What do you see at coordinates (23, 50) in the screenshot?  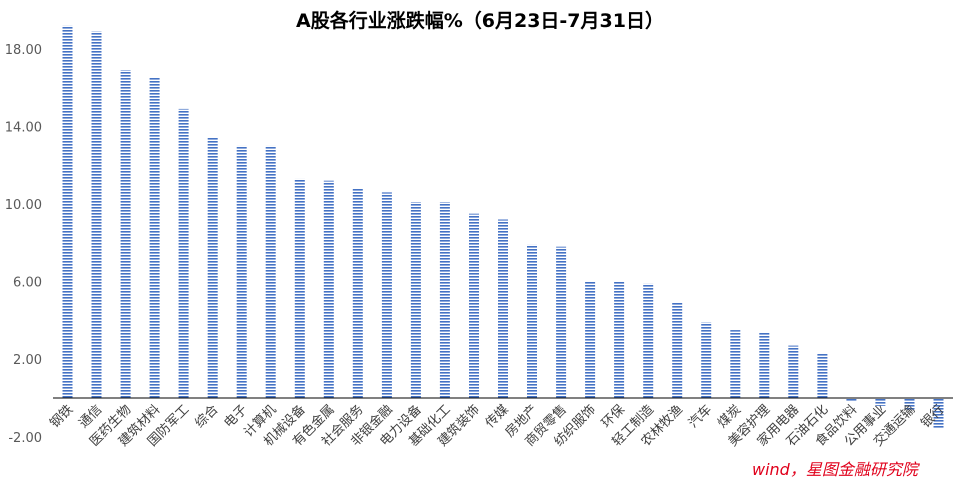 I see `y-tick-label: 18.00` at bounding box center [23, 50].